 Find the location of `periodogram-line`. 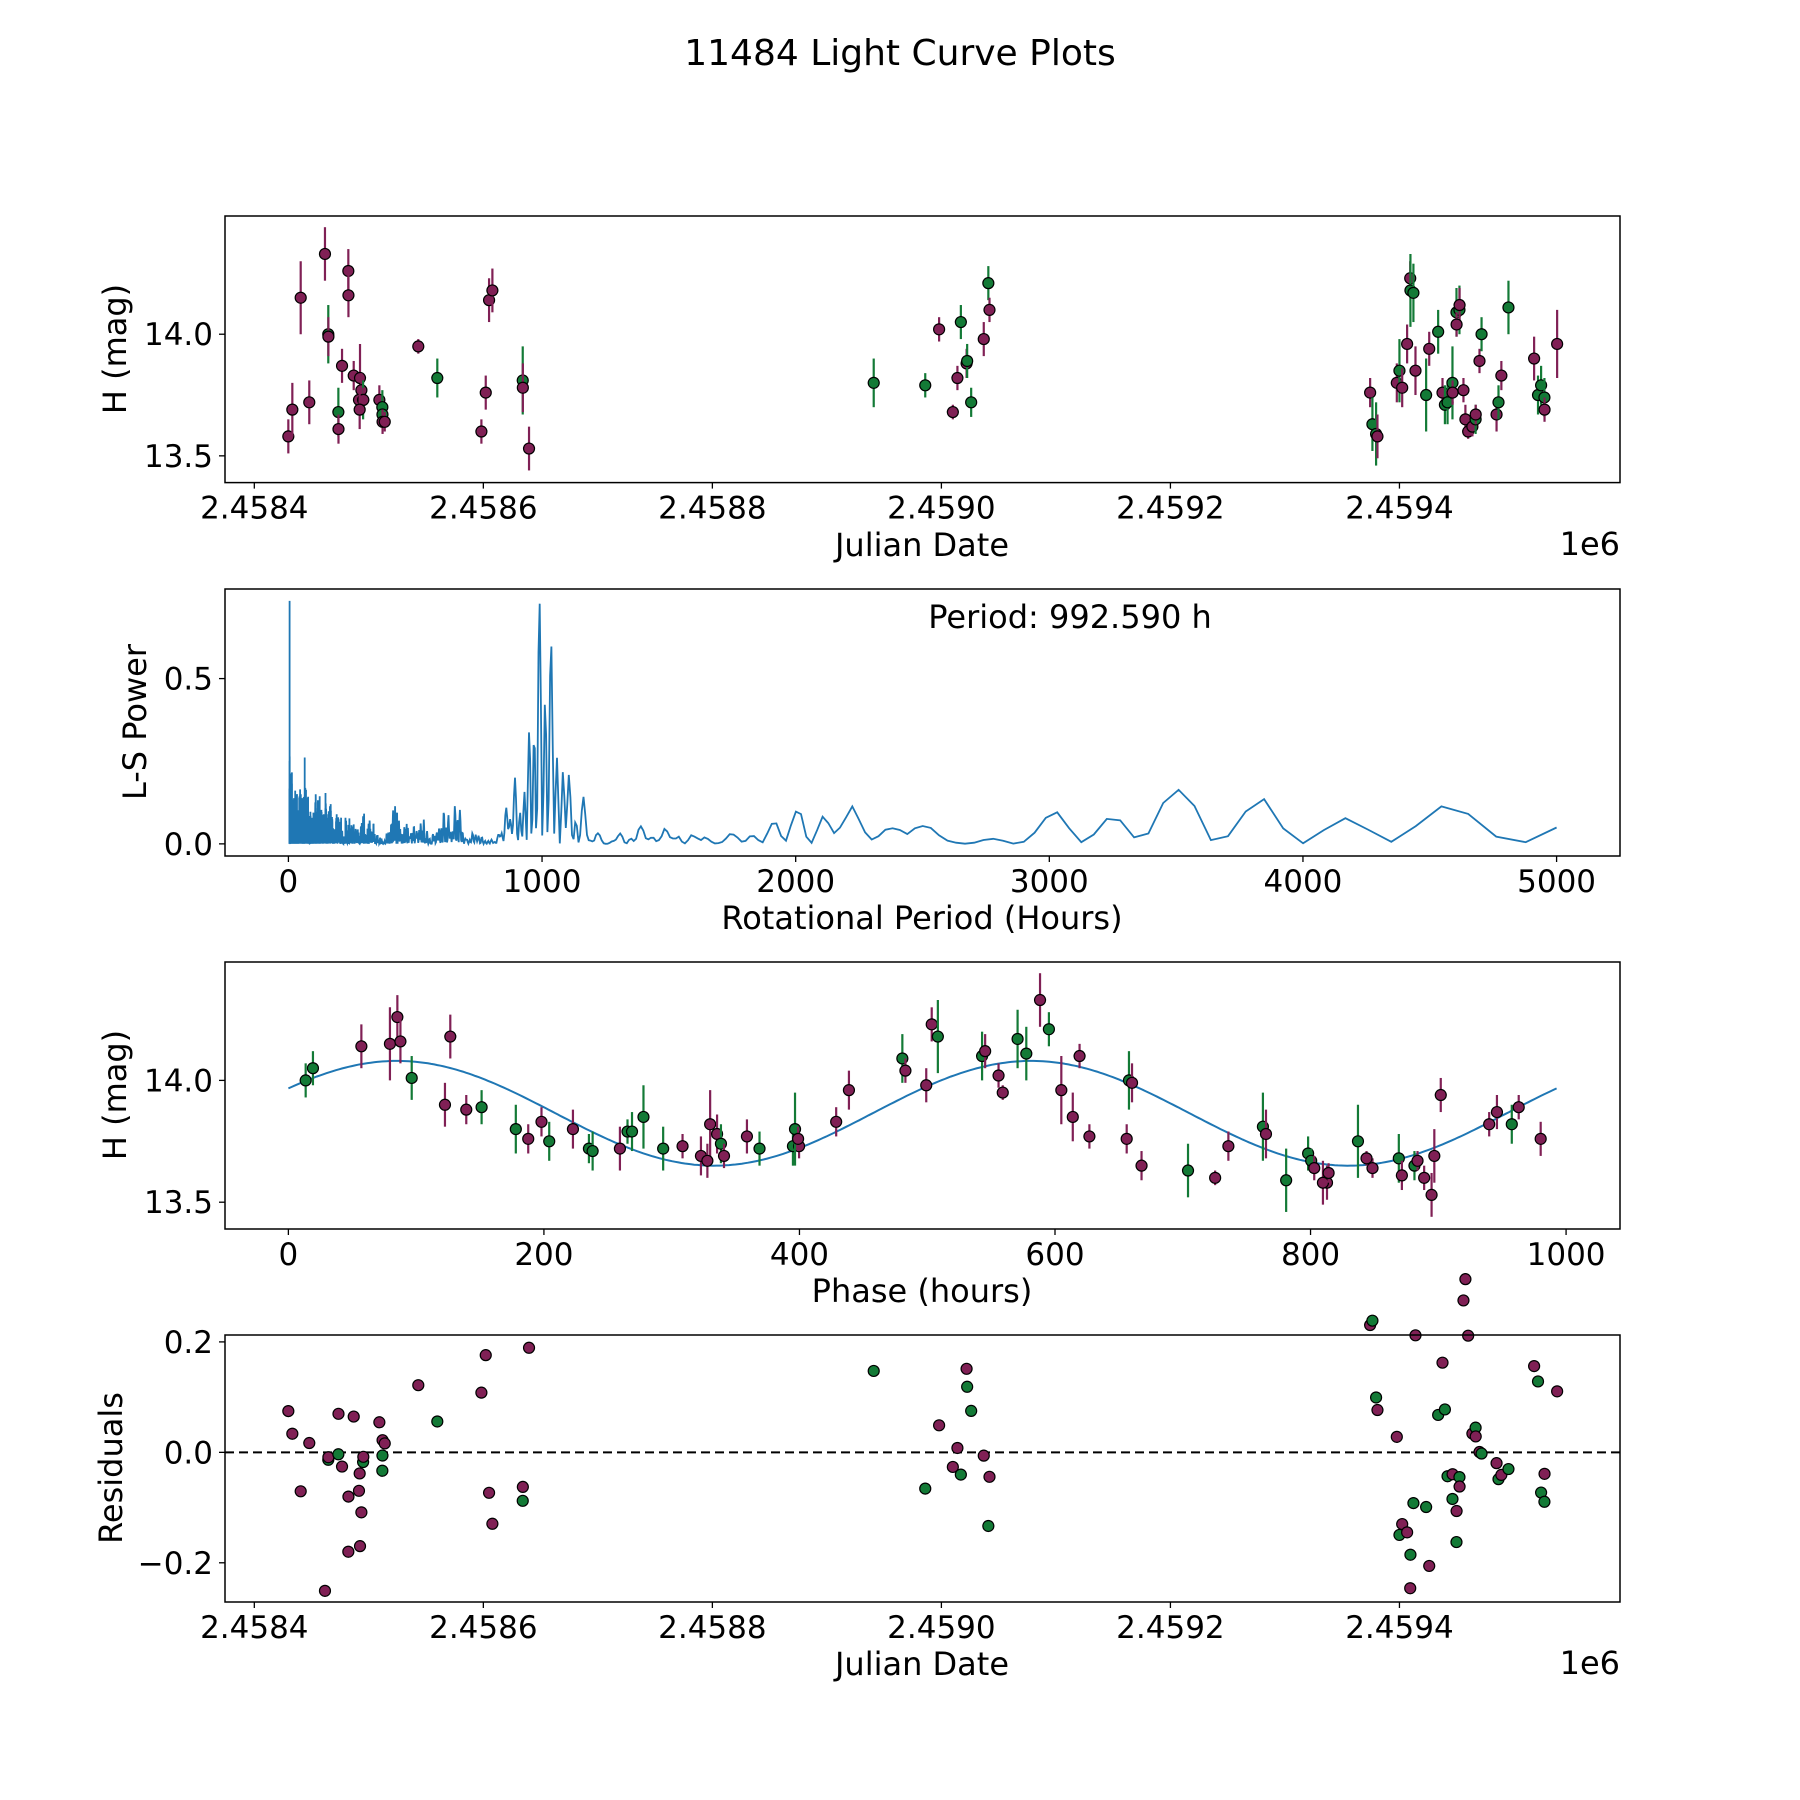

periodogram-line is located at coordinates (922, 724).